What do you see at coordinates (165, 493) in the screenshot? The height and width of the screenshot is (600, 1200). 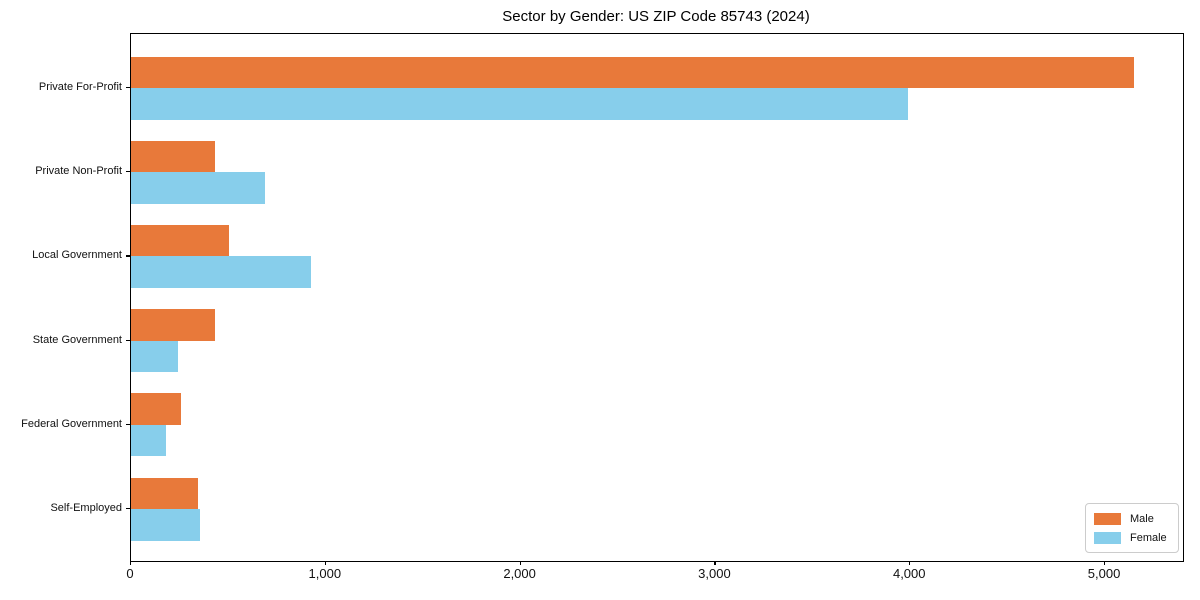 I see `bar-male-self-employed` at bounding box center [165, 493].